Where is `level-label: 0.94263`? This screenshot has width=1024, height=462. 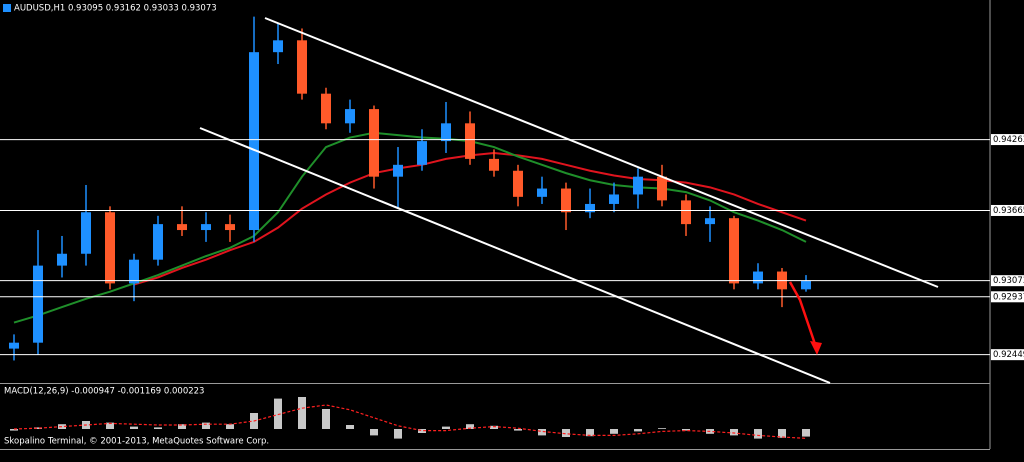 level-label: 0.94263 is located at coordinates (1008, 140).